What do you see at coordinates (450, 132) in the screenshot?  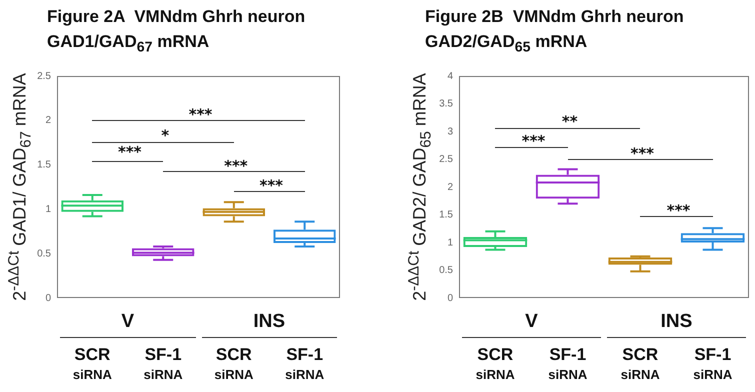 I see `y-tick-label: 3` at bounding box center [450, 132].